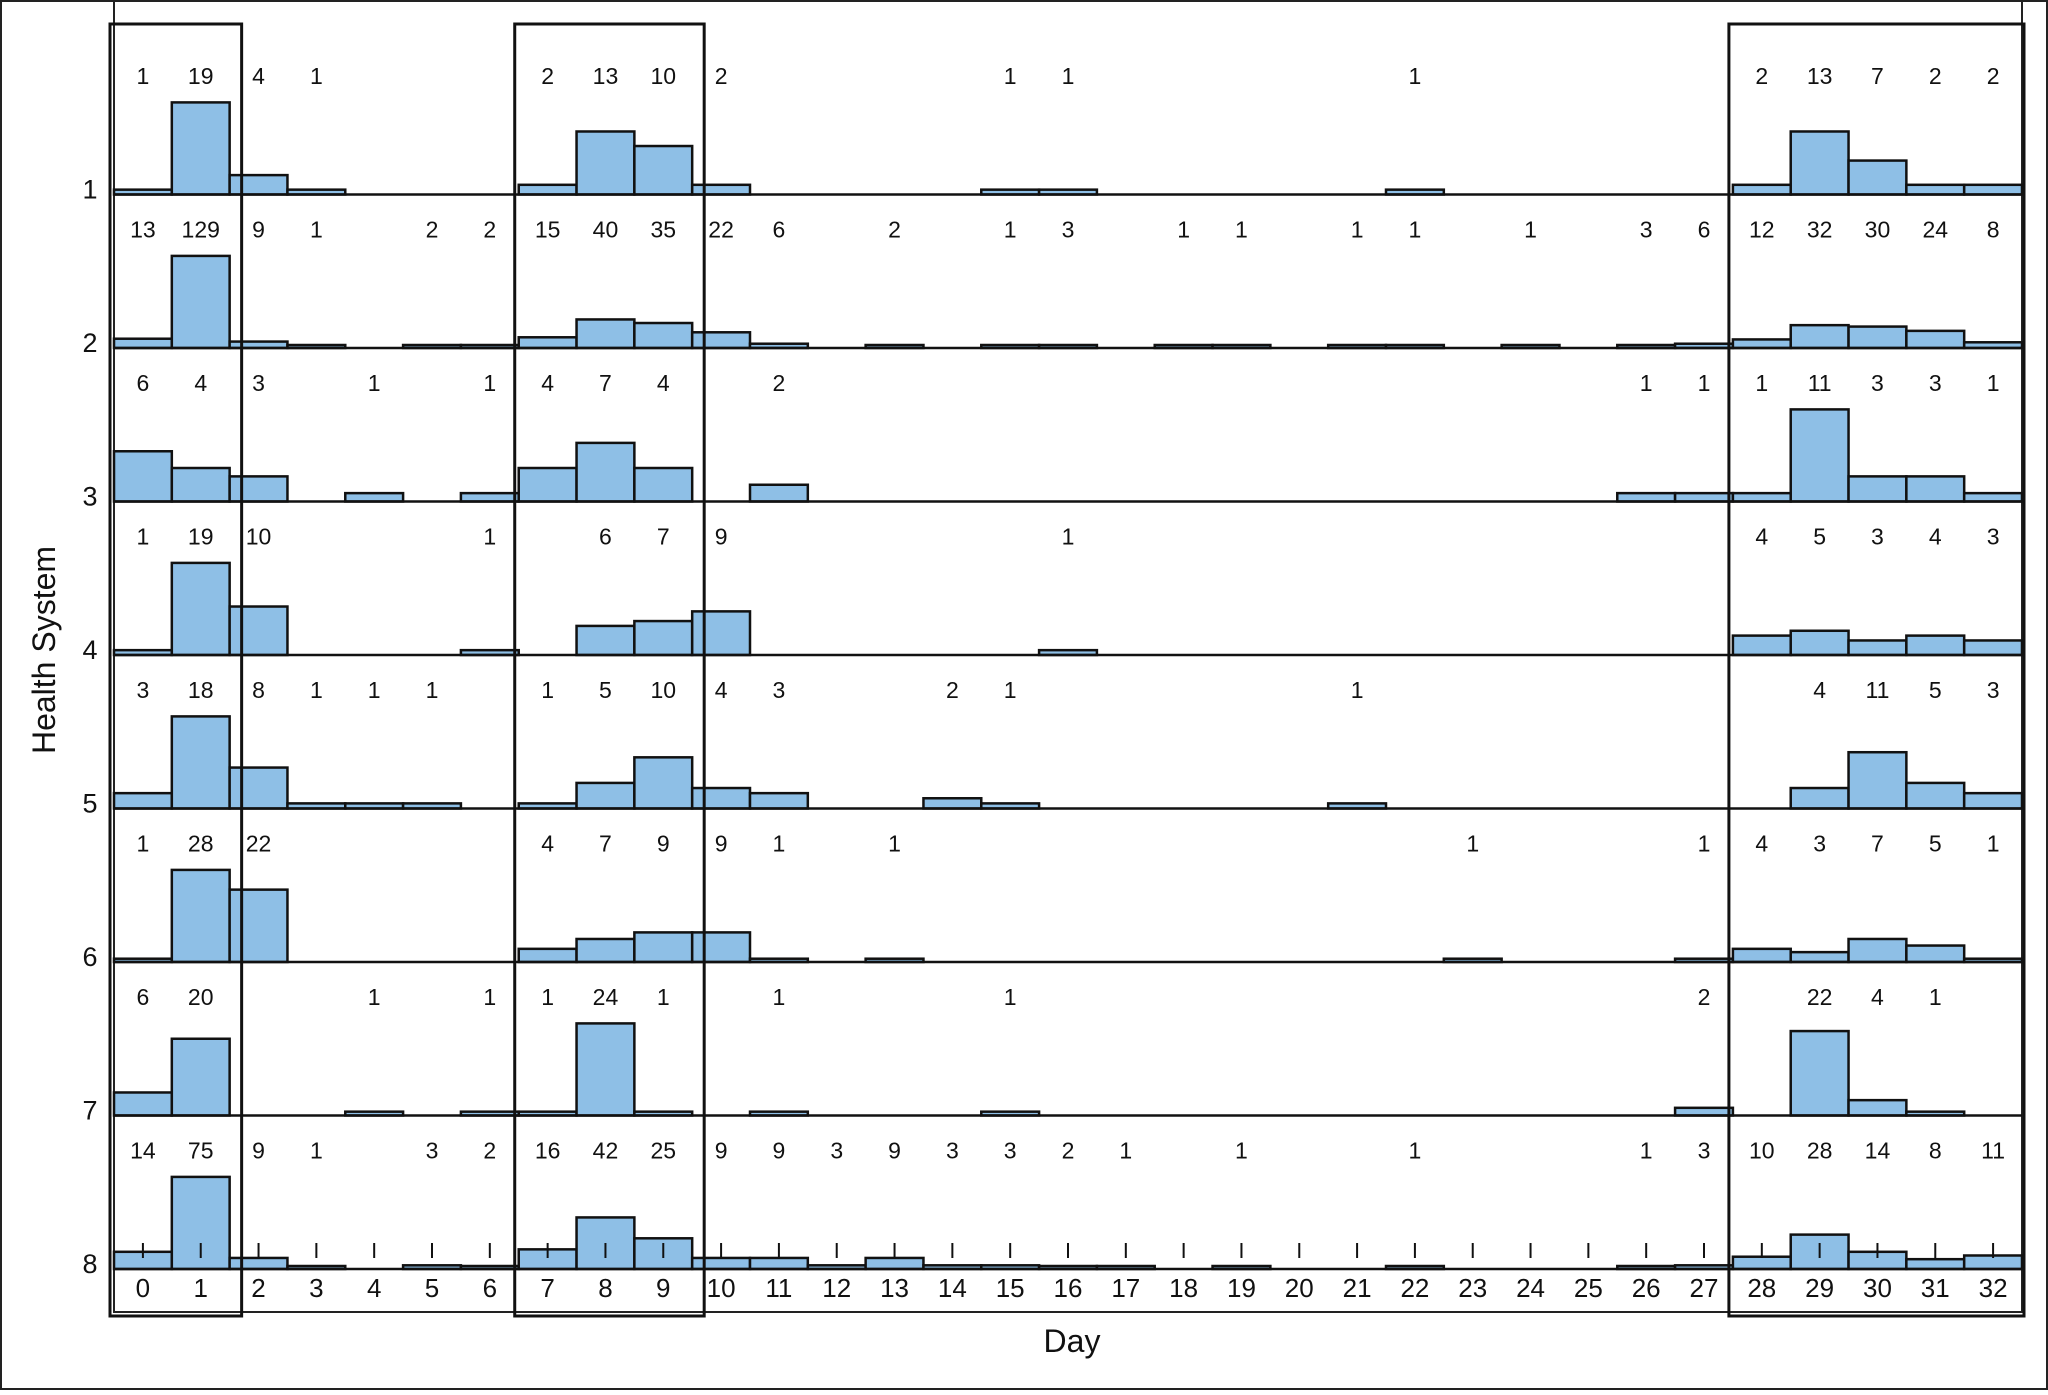  What do you see at coordinates (201, 690) in the screenshot?
I see `count-label-system-5-day-1: 18` at bounding box center [201, 690].